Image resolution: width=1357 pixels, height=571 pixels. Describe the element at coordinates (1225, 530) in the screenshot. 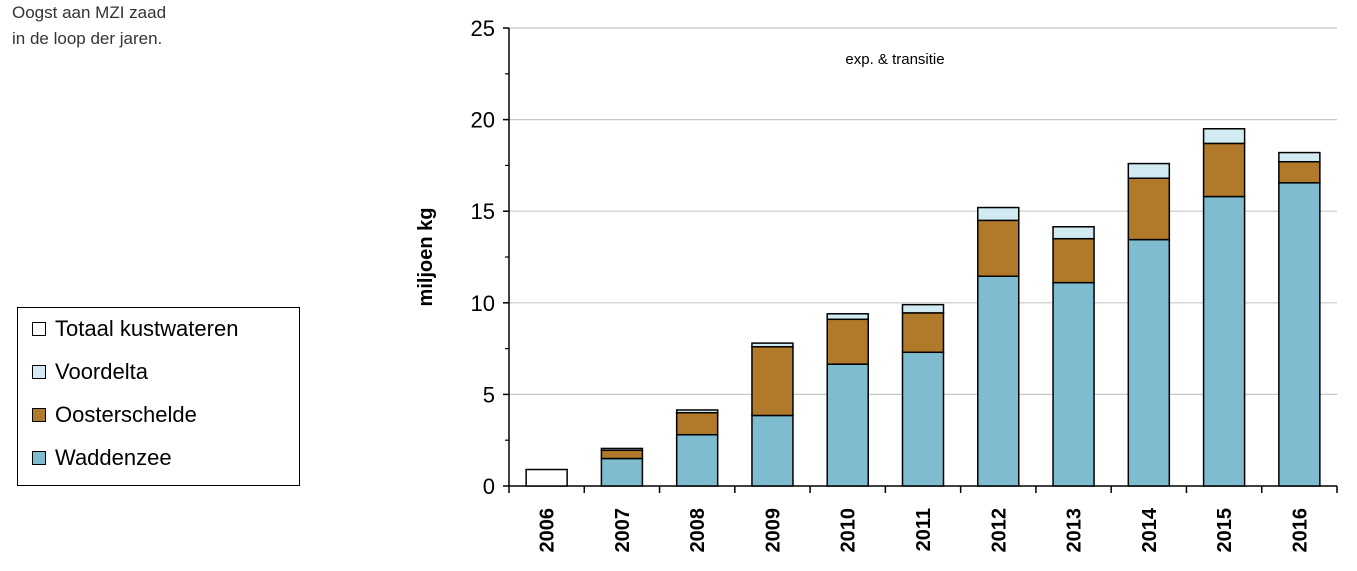

I see `x-tick-label-2015: 2015` at that location.